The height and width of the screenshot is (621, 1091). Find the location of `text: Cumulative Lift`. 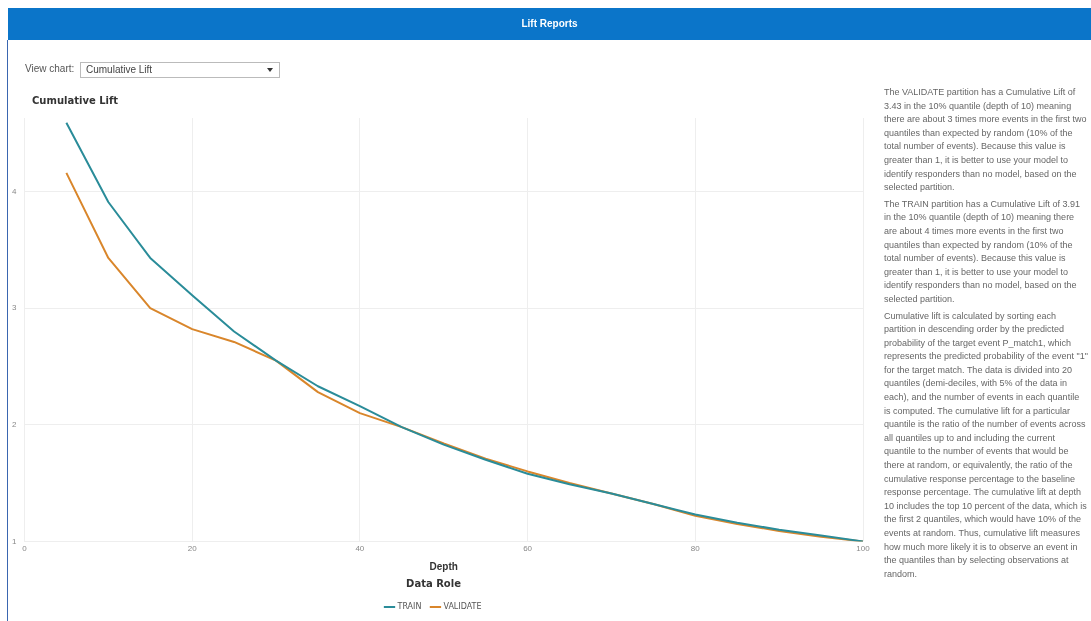

text: Cumulative Lift is located at coordinates (180, 70).